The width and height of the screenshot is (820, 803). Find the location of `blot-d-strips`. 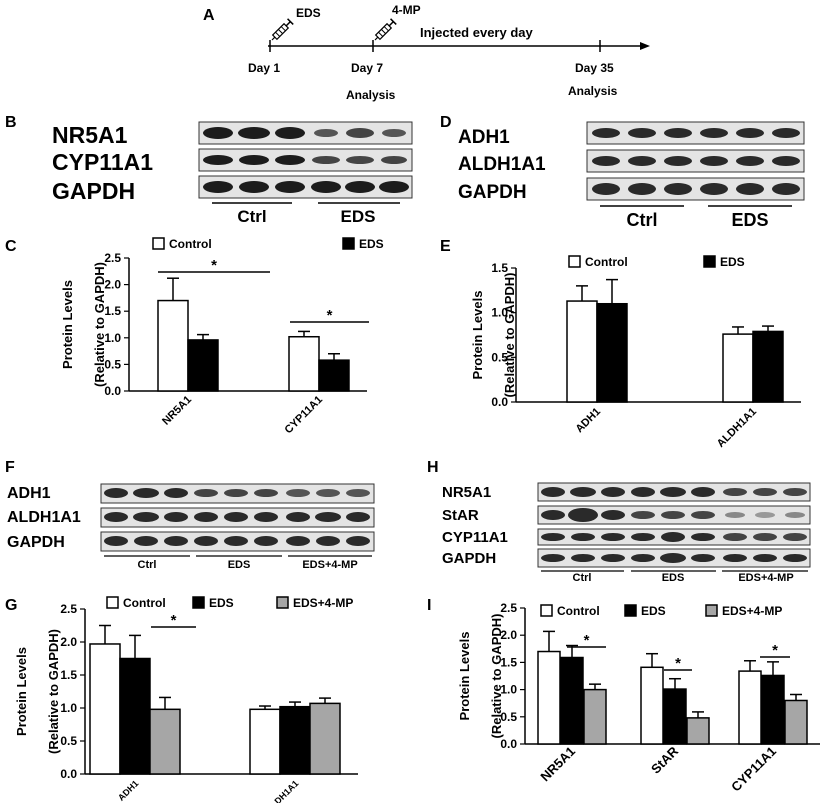

blot-d-strips is located at coordinates (695, 161).